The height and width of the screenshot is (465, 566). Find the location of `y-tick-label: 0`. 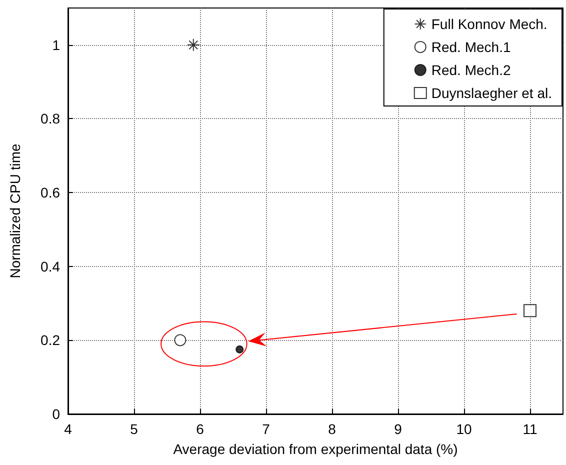

y-tick-label: 0 is located at coordinates (56, 414).